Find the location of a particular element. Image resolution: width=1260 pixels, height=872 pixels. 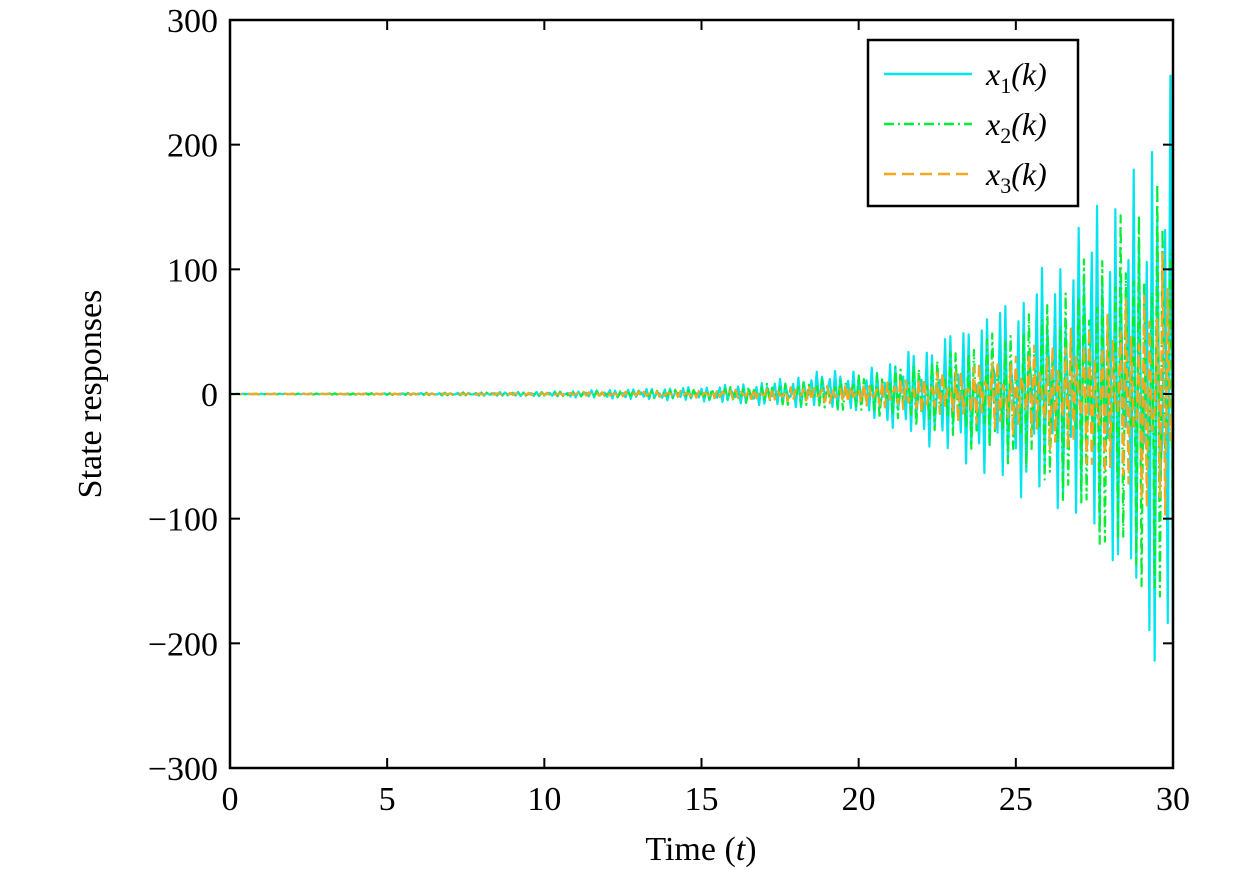

legend-label-2: x2(k) is located at coordinates (1016, 127).